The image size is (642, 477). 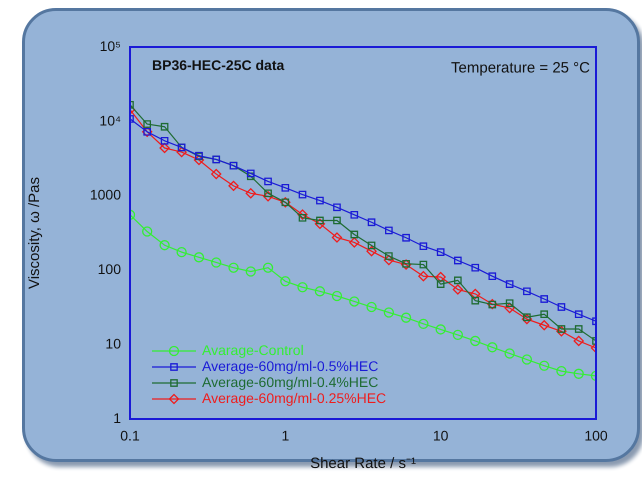 What do you see at coordinates (130, 435) in the screenshot?
I see `x-tick-label: 0.1` at bounding box center [130, 435].